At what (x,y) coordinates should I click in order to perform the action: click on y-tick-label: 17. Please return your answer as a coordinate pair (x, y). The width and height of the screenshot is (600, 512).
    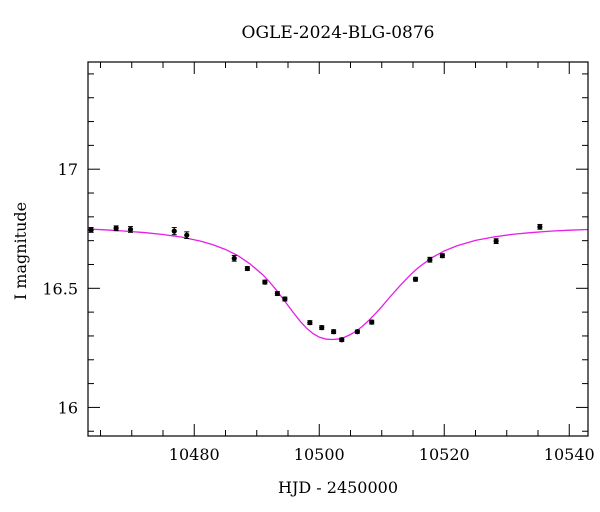
    Looking at the image, I should click on (68, 169).